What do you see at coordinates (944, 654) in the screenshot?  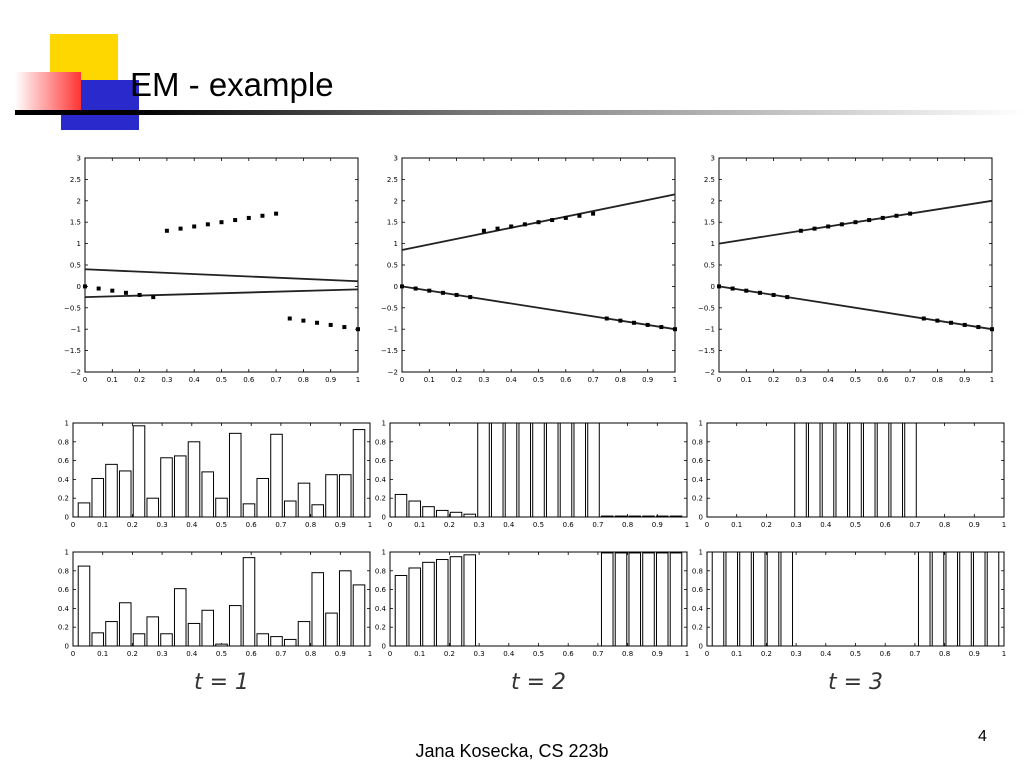 I see `bar-panel-bottom-3-x-tick-label: 0.8` at bounding box center [944, 654].